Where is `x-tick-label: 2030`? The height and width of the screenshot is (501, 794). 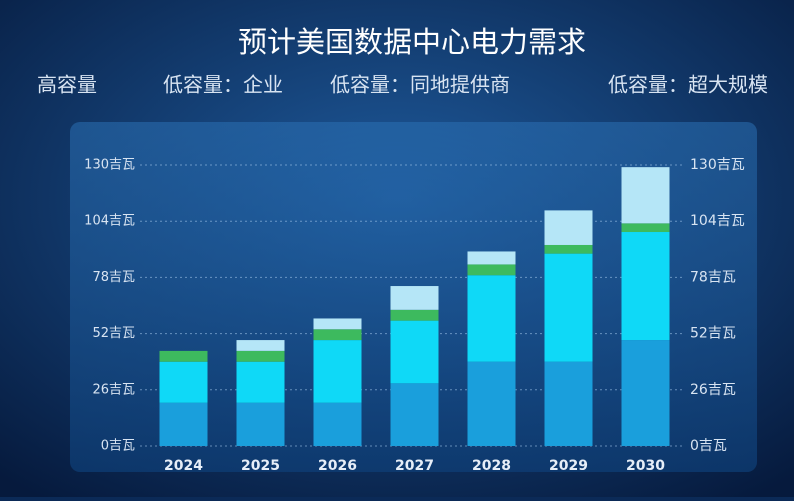
x-tick-label: 2030 is located at coordinates (645, 466).